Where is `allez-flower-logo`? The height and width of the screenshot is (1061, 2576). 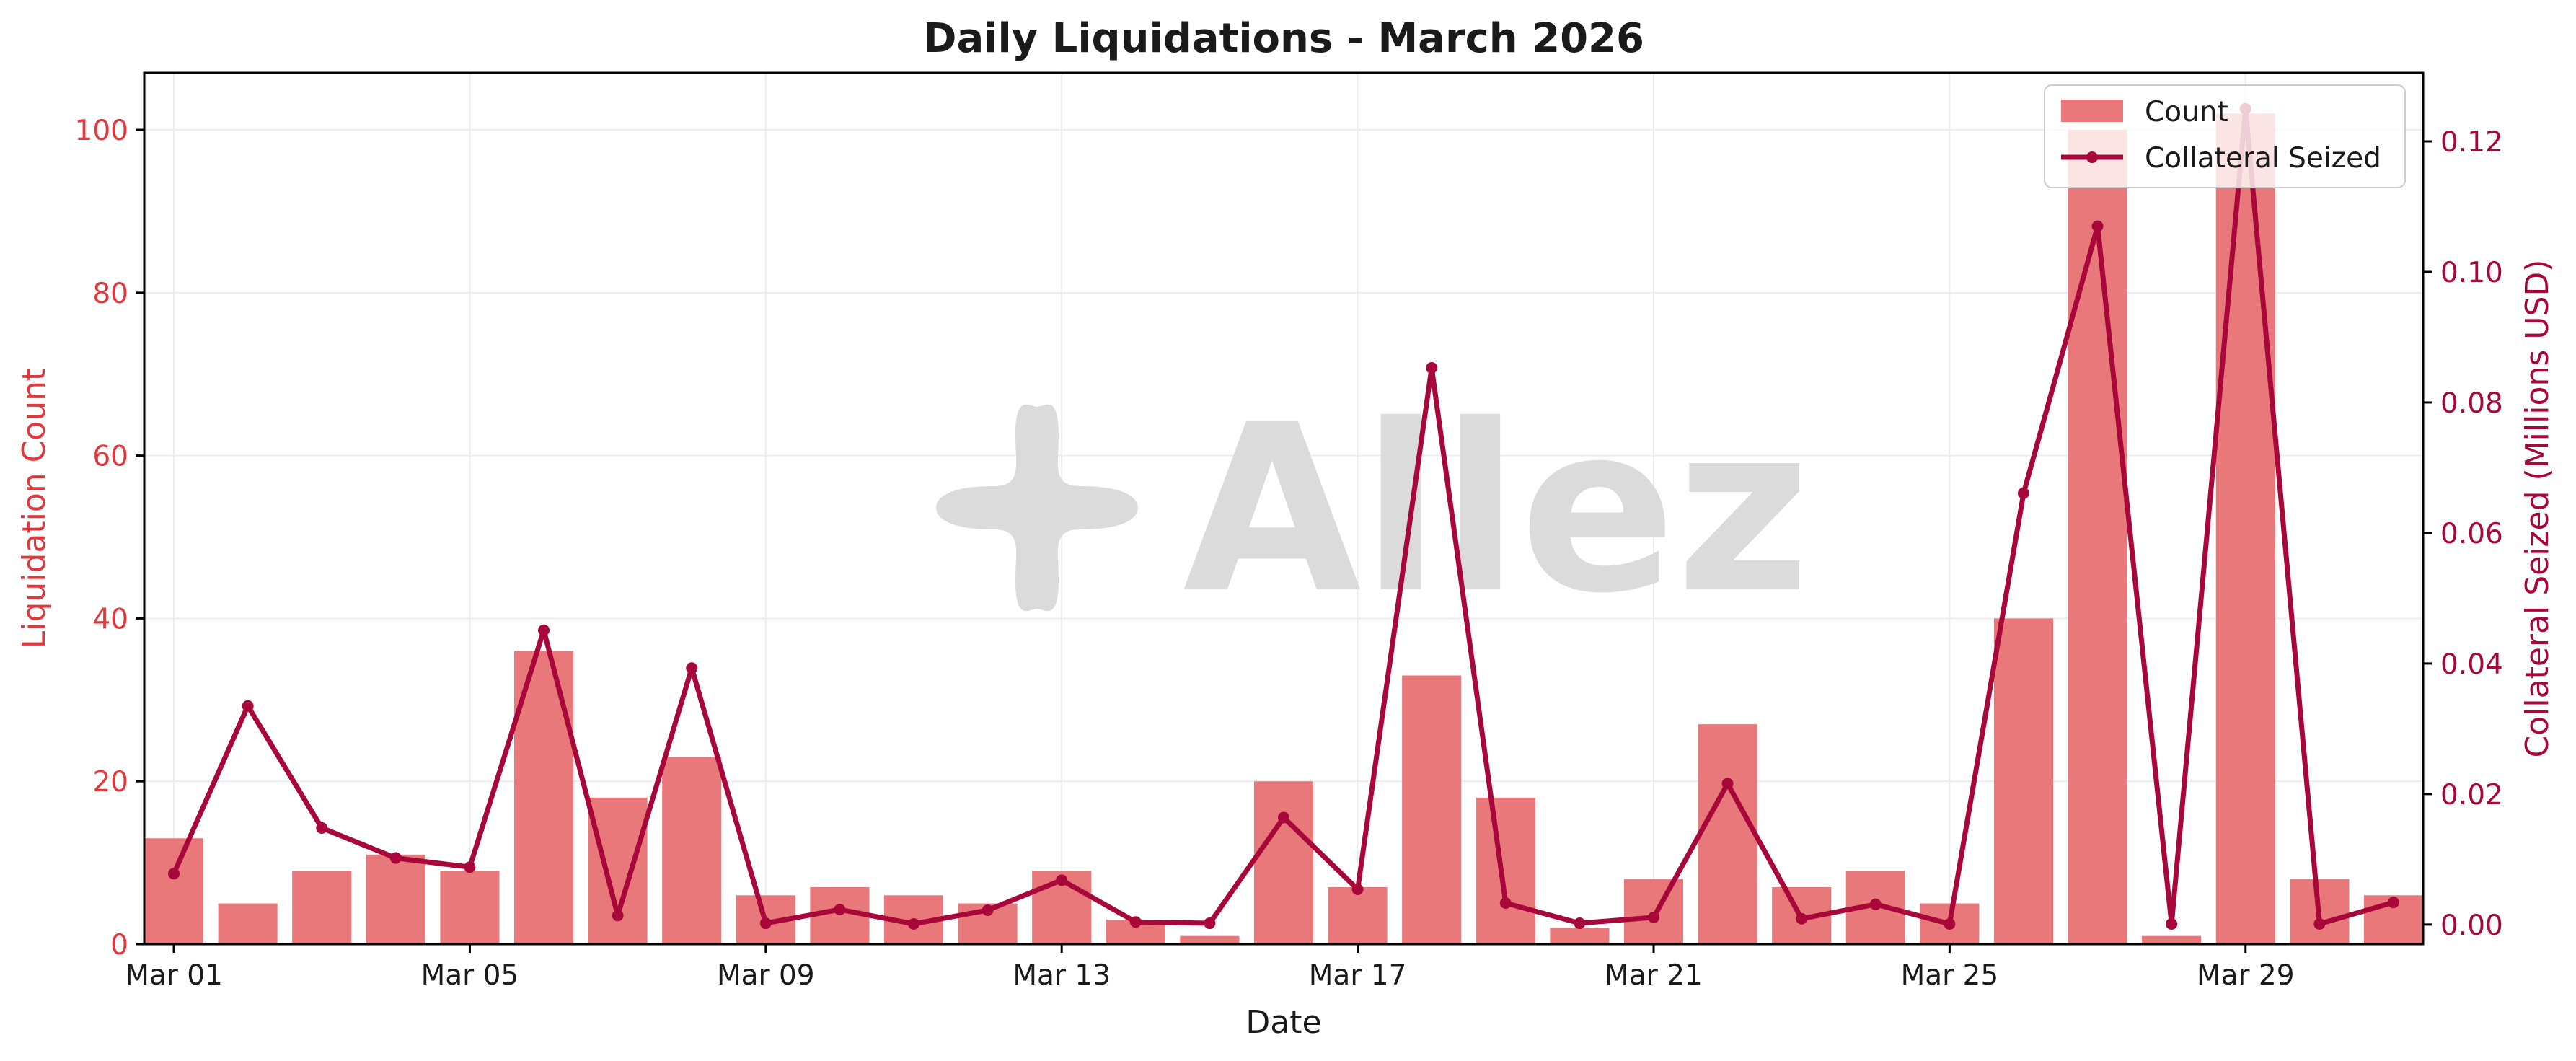 allez-flower-logo is located at coordinates (1037, 508).